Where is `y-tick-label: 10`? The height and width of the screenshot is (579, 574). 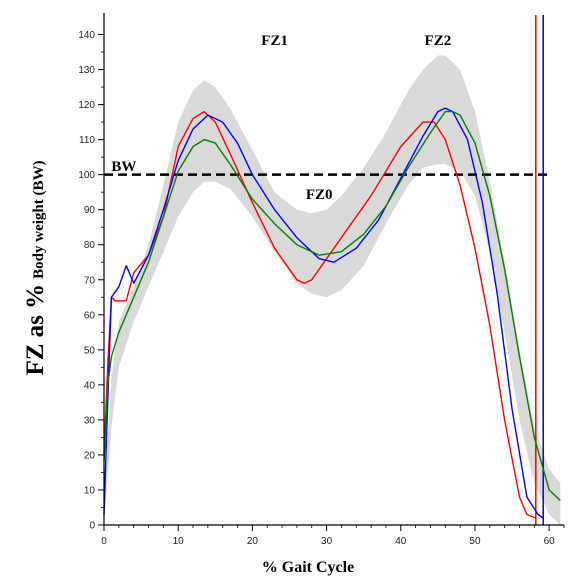 y-tick-label: 10 is located at coordinates (90, 490).